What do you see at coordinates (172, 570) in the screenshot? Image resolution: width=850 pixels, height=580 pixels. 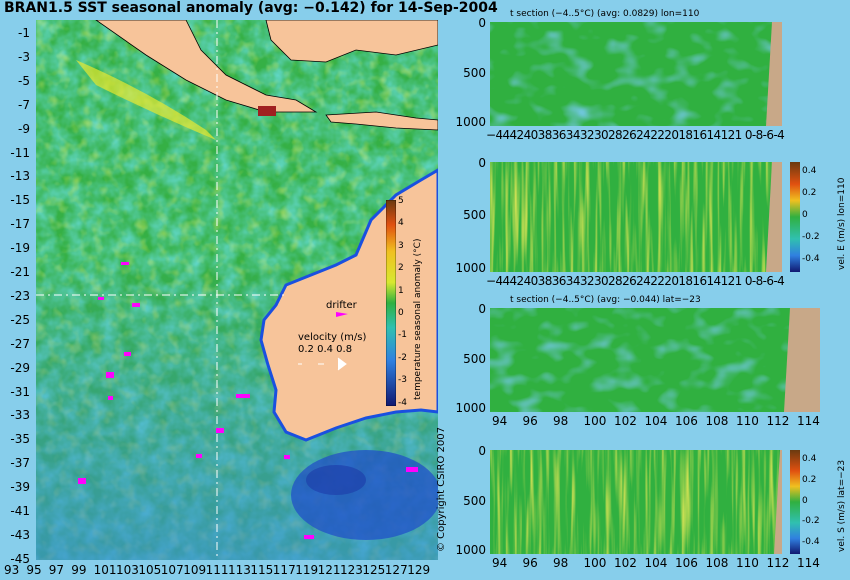 I see `lon-tick-label: 107` at bounding box center [172, 570].